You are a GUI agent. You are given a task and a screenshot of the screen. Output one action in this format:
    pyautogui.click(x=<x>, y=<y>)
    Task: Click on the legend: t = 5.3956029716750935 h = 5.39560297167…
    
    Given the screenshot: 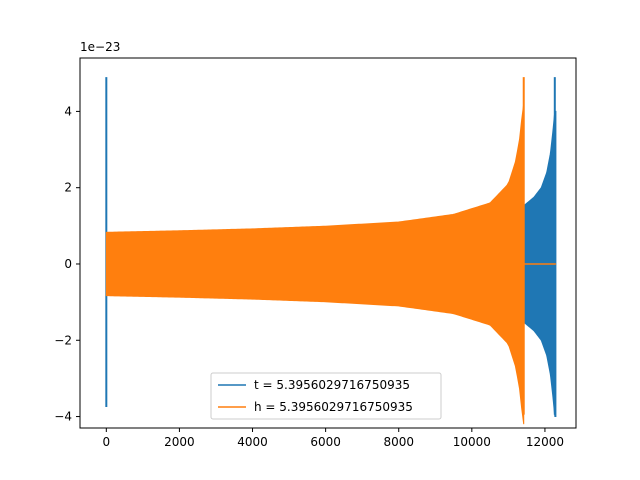 What is the action you would take?
    pyautogui.click(x=326, y=396)
    